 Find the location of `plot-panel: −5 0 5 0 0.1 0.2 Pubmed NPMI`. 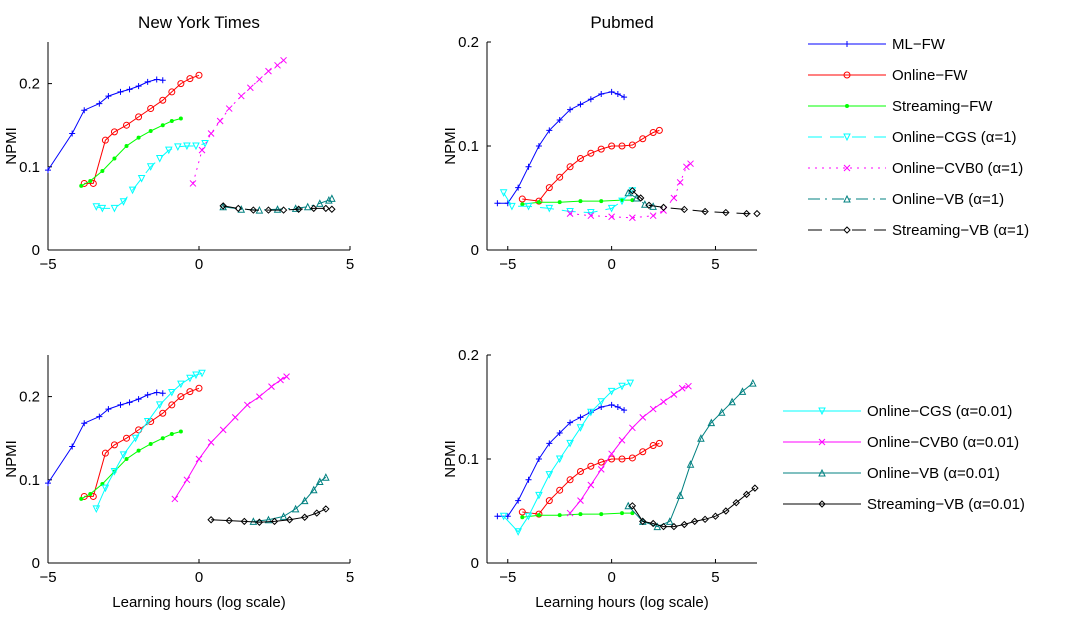

plot-panel: −5 0 5 0 0.1 0.2 Pubmed NPMI is located at coordinates (601, 143).